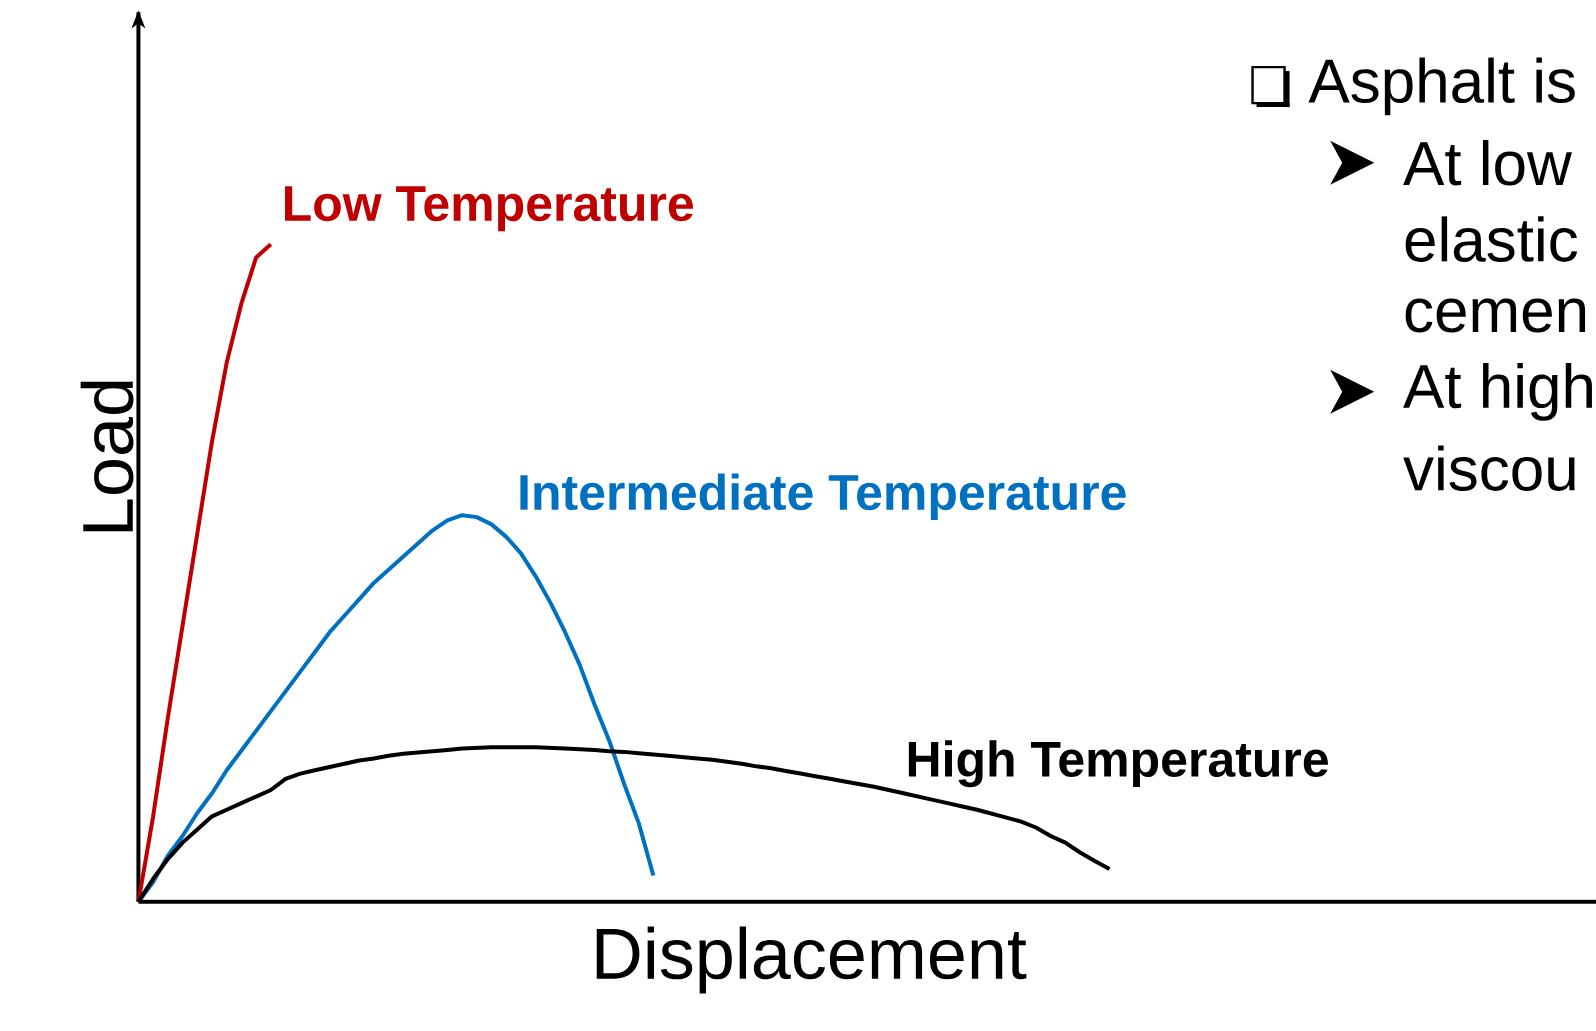 Image resolution: width=1596 pixels, height=1031 pixels. What do you see at coordinates (823, 497) in the screenshot?
I see `series-label: Intermediate Temperature` at bounding box center [823, 497].